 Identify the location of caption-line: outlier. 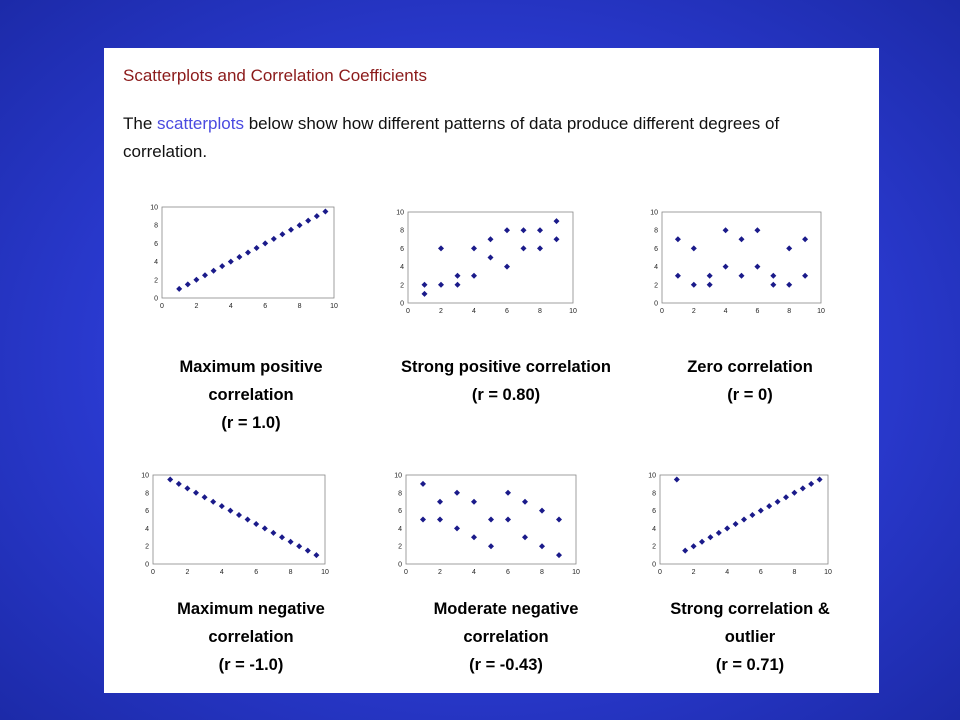
(750, 637).